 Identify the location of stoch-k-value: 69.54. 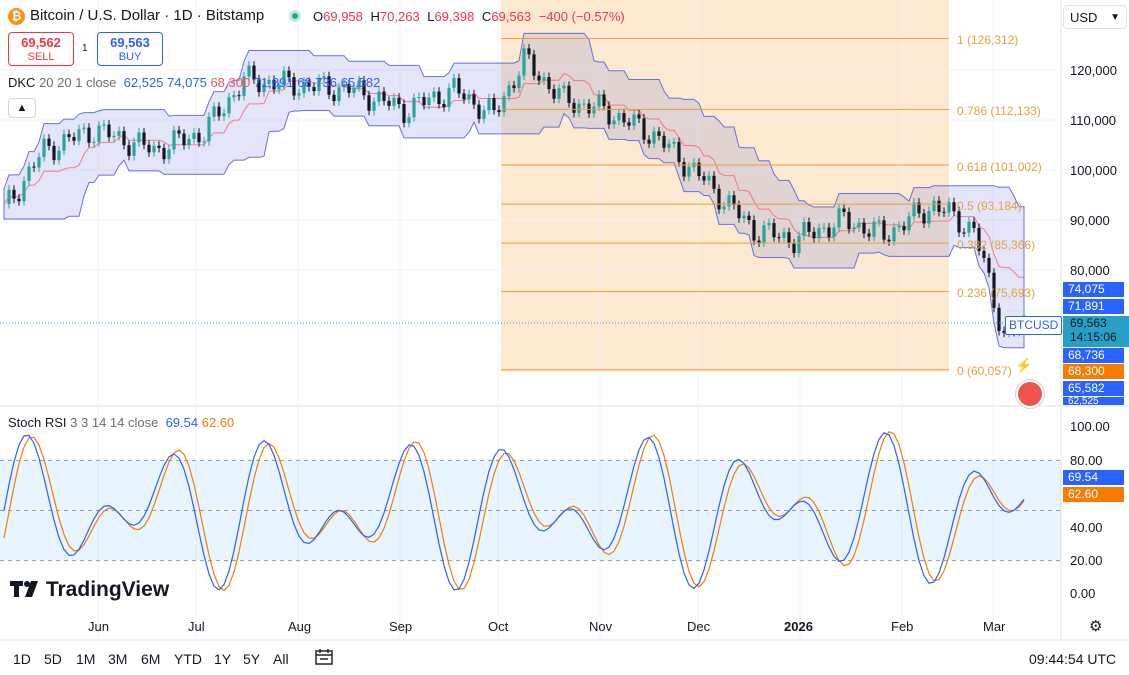
(182, 422).